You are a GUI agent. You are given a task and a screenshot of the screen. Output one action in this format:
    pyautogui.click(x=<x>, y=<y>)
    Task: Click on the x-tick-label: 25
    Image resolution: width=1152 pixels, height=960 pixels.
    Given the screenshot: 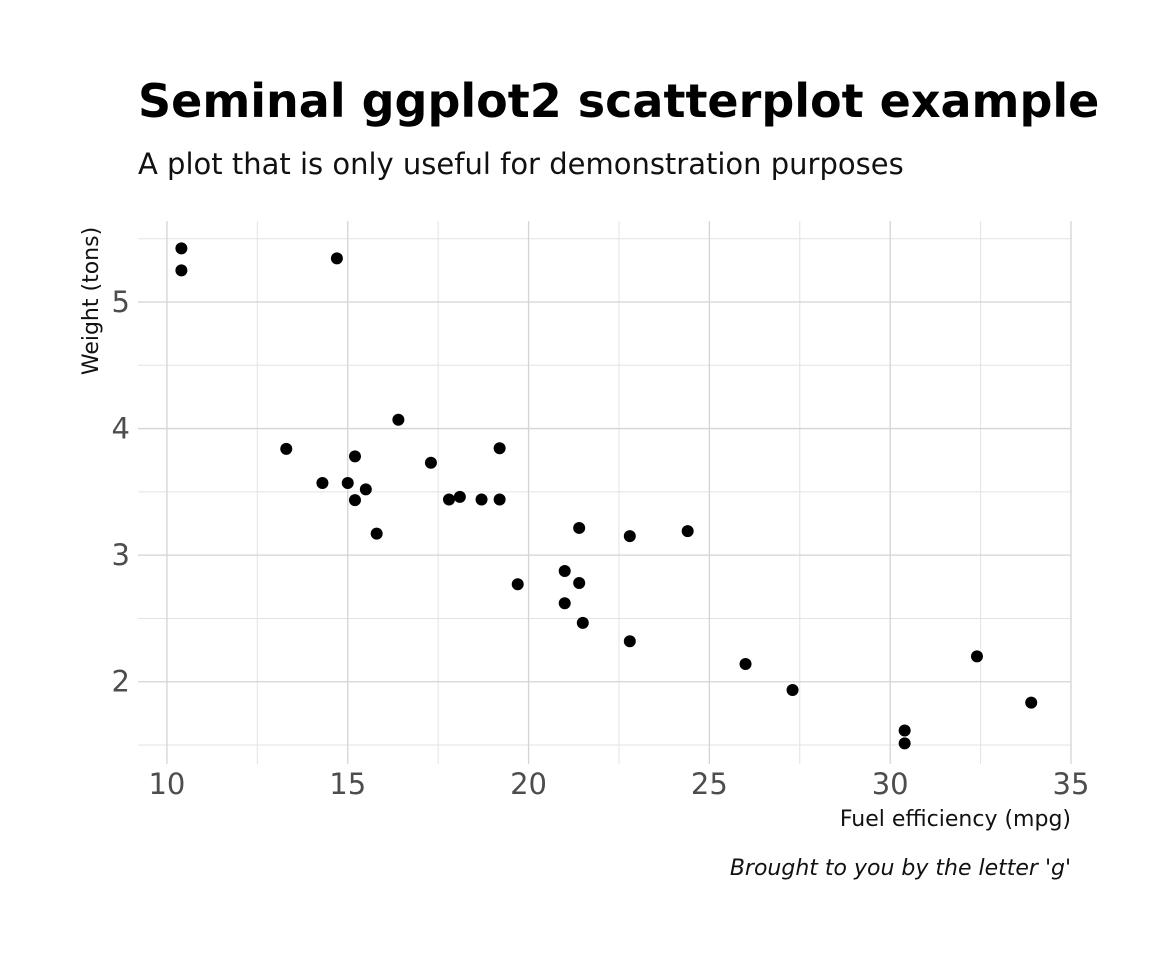 What is the action you would take?
    pyautogui.click(x=709, y=784)
    